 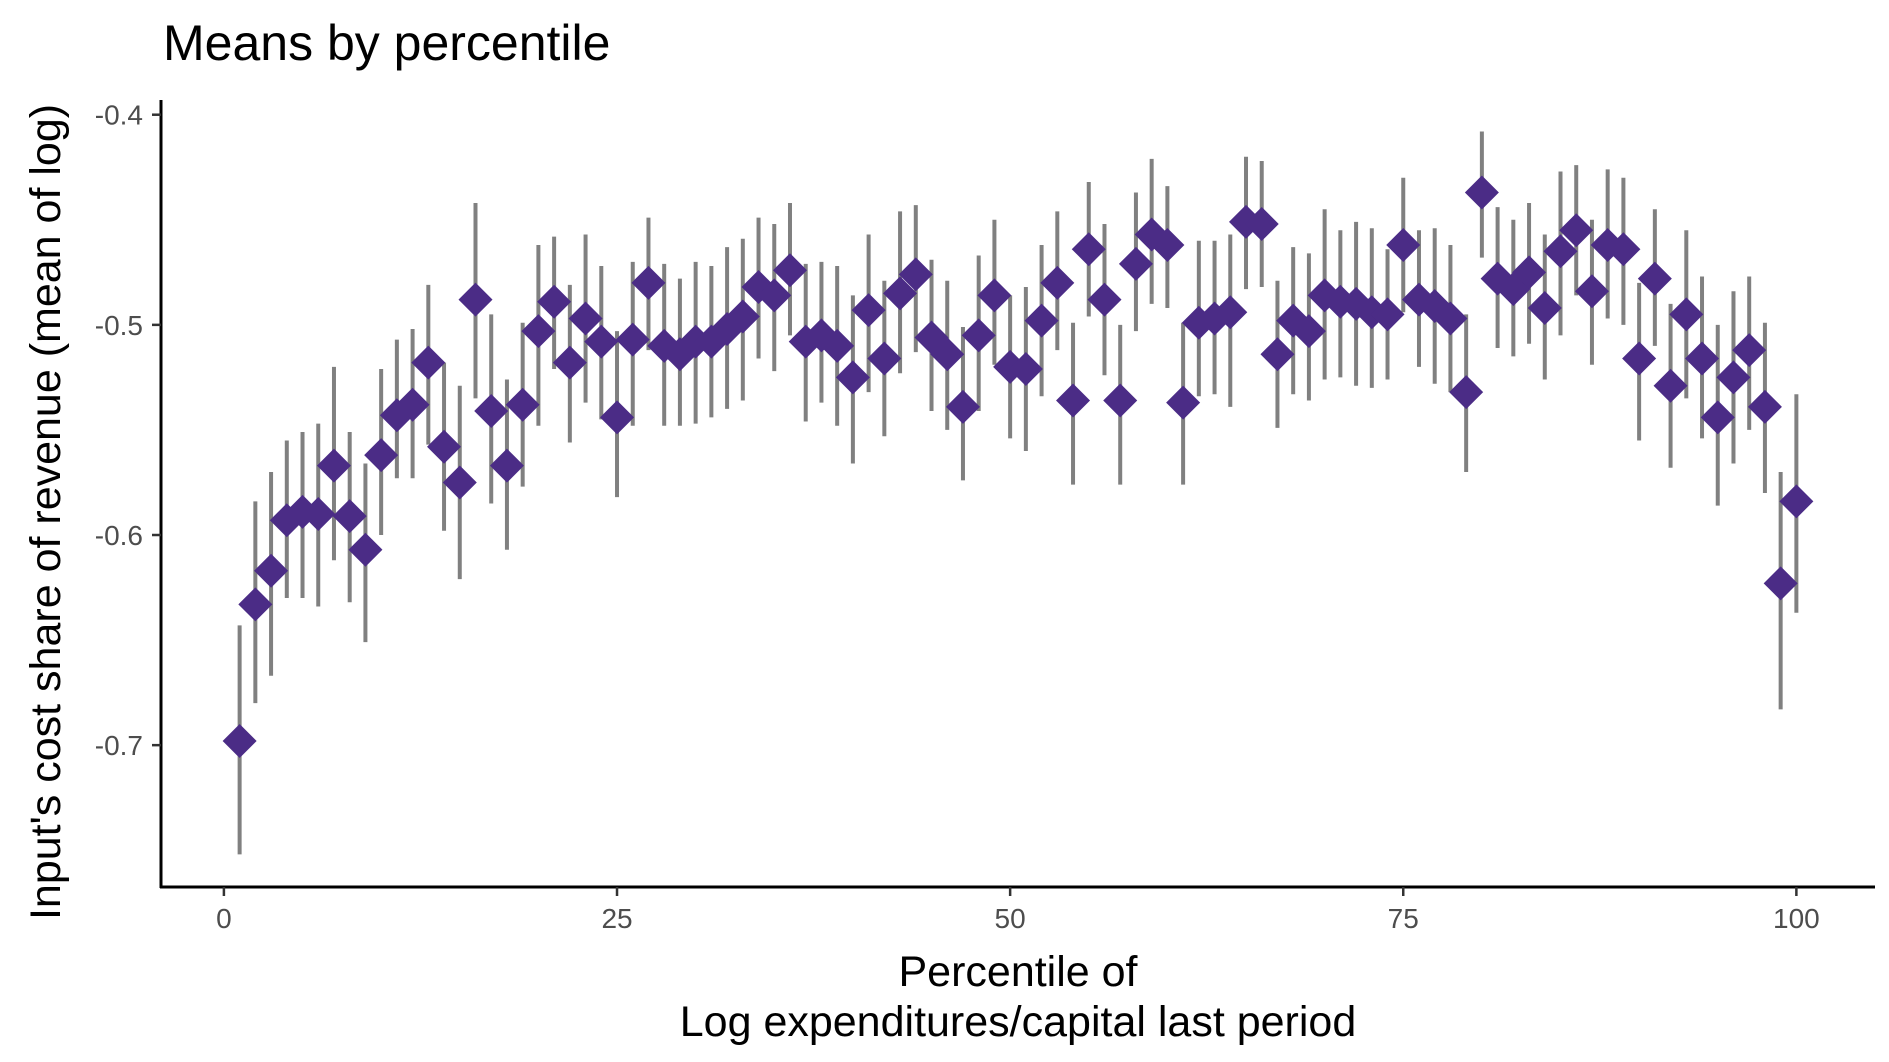 I want to click on chart-title: Means by percentile, so click(x=386, y=43).